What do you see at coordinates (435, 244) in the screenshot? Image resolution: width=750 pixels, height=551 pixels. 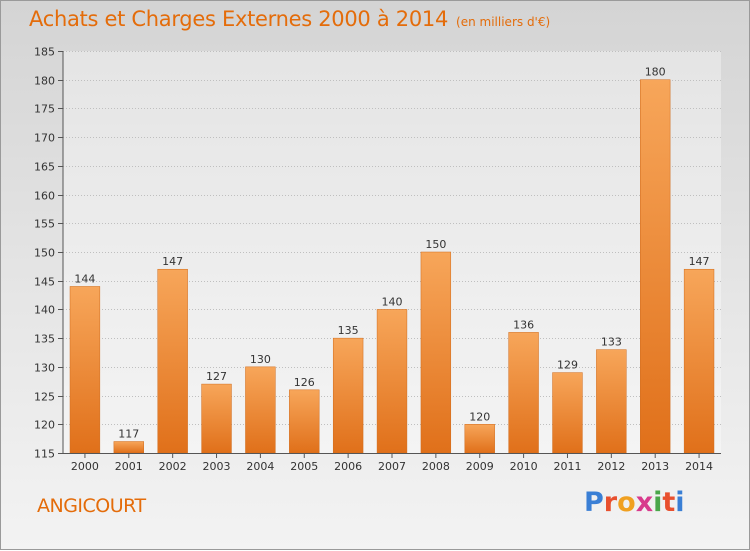 I see `bar-value-label: 150` at bounding box center [435, 244].